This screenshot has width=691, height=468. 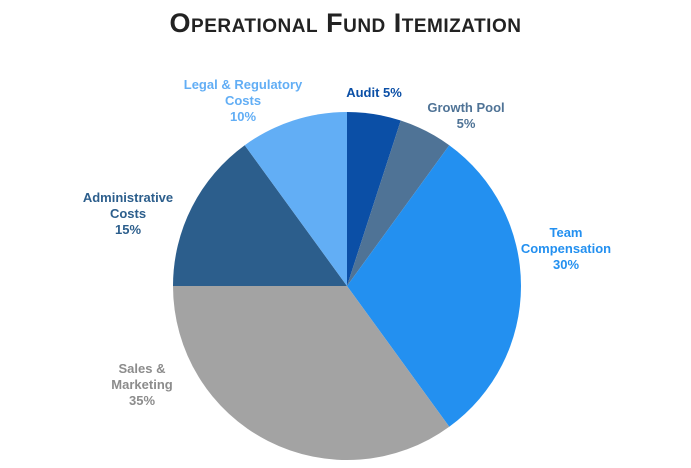 I want to click on slice-label-line: Sales &, so click(x=142, y=368).